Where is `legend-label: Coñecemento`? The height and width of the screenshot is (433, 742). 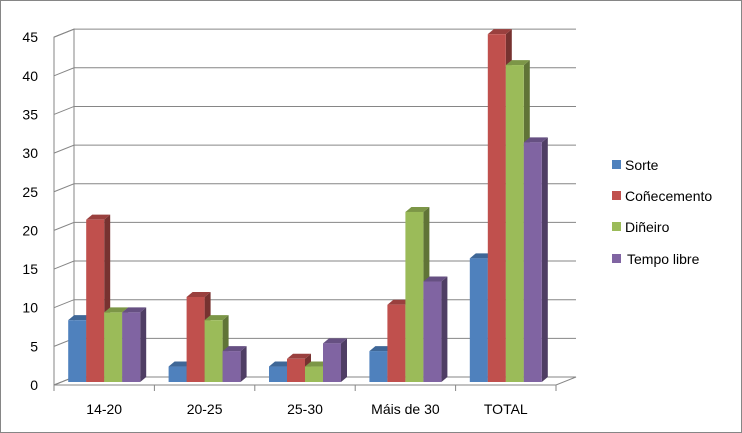 legend-label: Coñecemento is located at coordinates (668, 196).